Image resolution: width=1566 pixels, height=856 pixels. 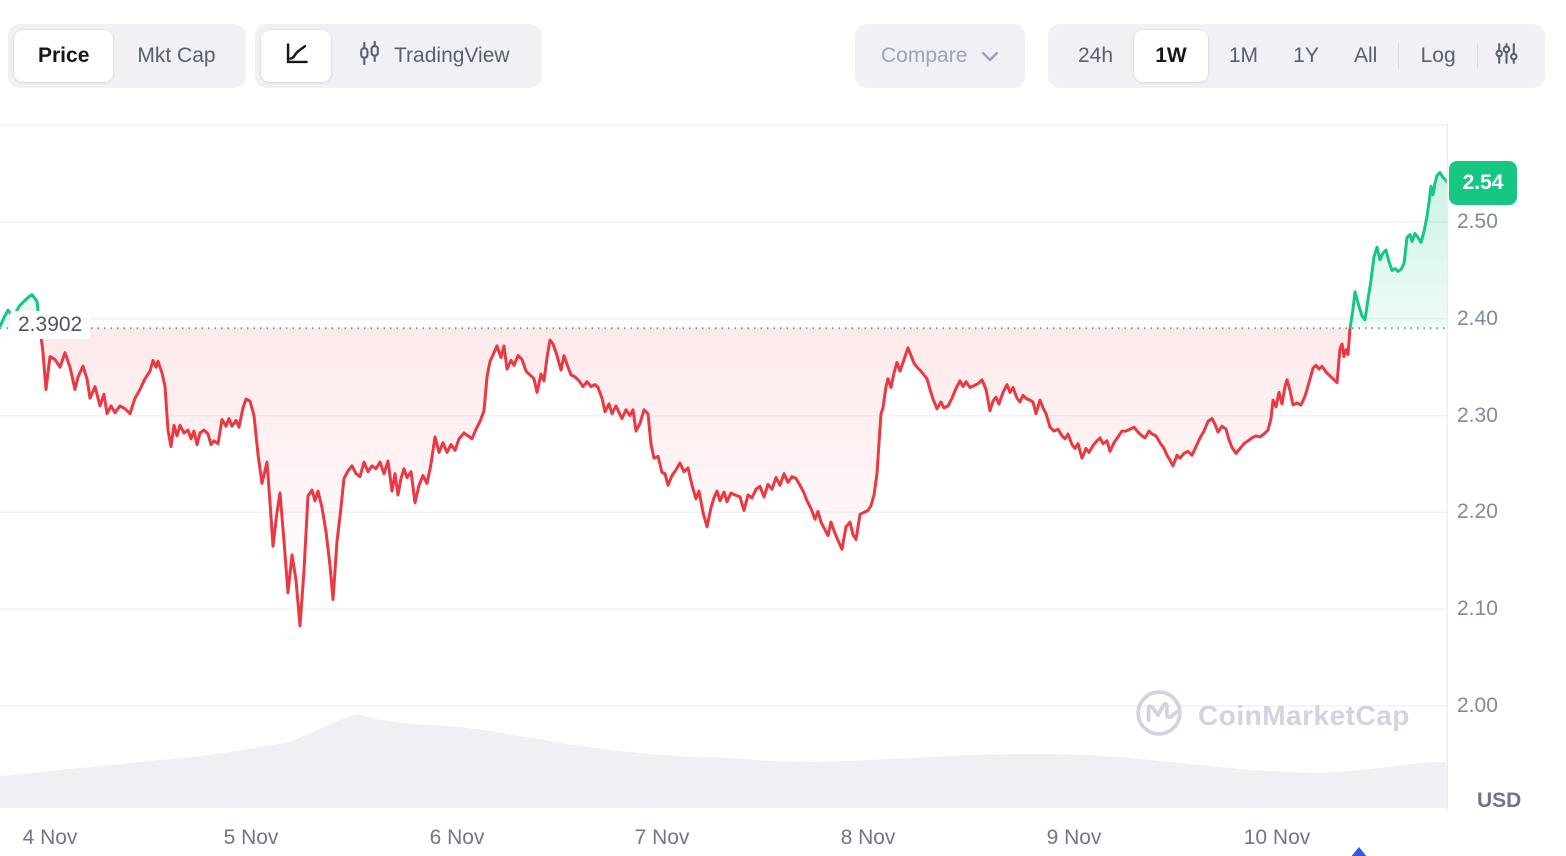 What do you see at coordinates (1477, 512) in the screenshot?
I see `y-tick-label: 2.20` at bounding box center [1477, 512].